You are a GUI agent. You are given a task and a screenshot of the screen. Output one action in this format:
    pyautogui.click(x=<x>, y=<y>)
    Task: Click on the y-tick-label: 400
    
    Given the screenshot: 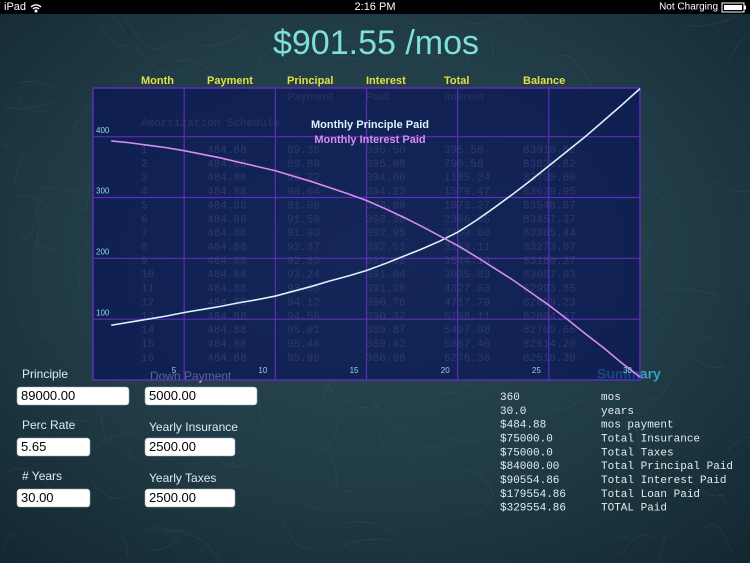 What is the action you would take?
    pyautogui.click(x=103, y=130)
    